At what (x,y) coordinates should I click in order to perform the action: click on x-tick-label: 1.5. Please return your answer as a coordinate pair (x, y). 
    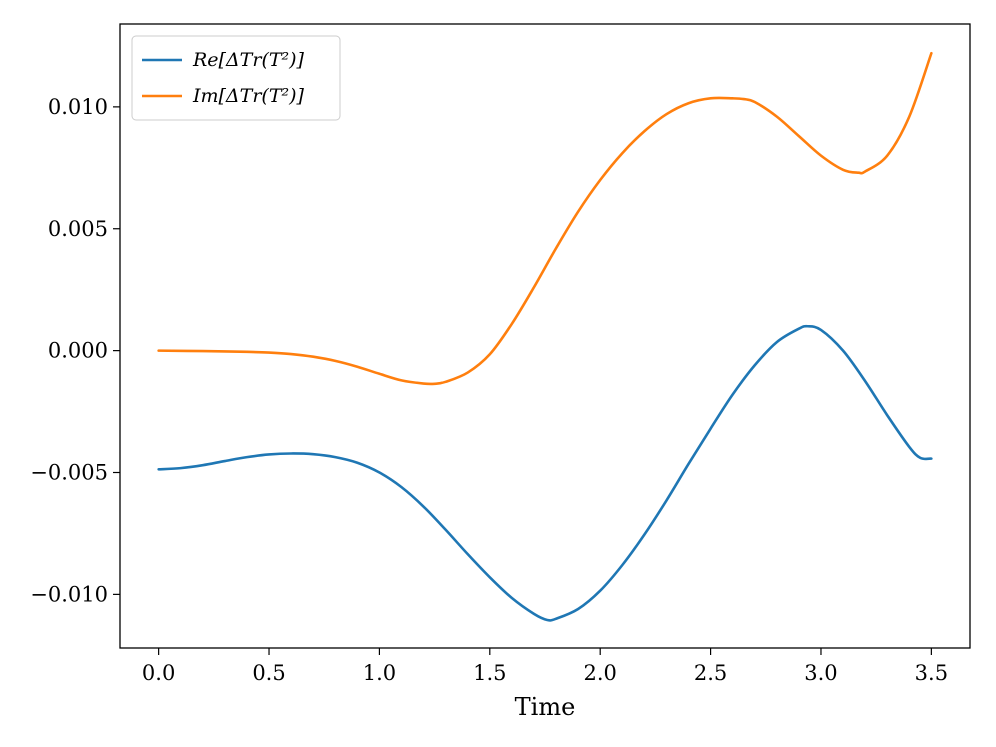
    Looking at the image, I should click on (489, 673).